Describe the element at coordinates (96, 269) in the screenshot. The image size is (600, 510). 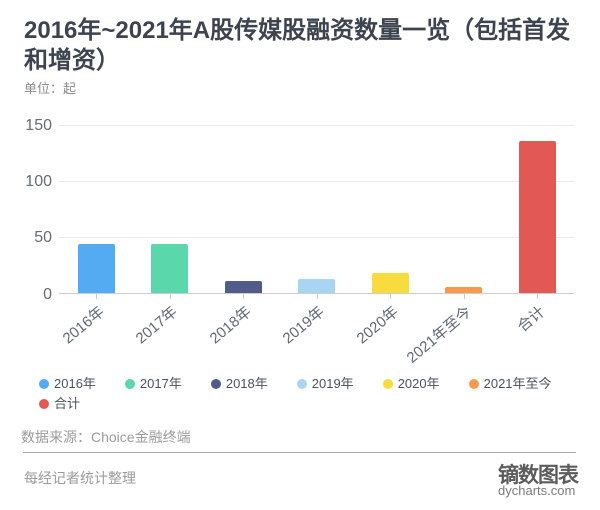
I see `bar-2016年` at that location.